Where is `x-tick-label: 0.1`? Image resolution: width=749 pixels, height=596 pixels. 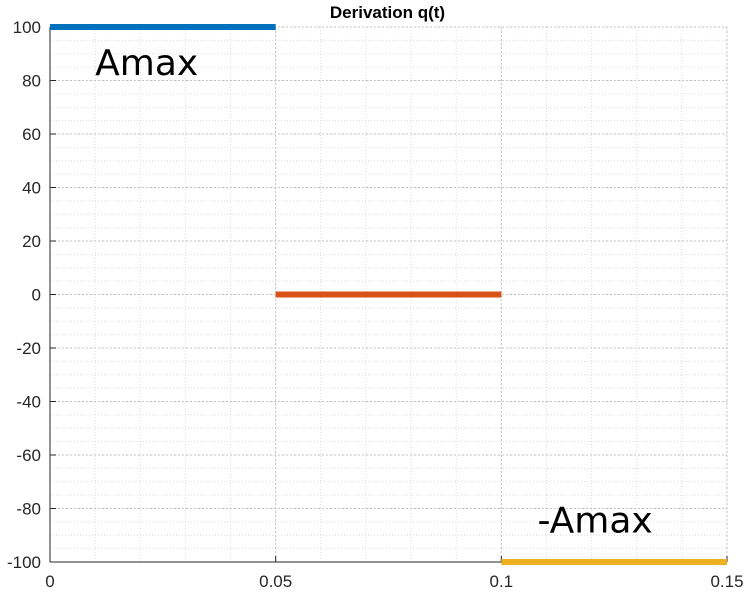
x-tick-label: 0.1 is located at coordinates (502, 581).